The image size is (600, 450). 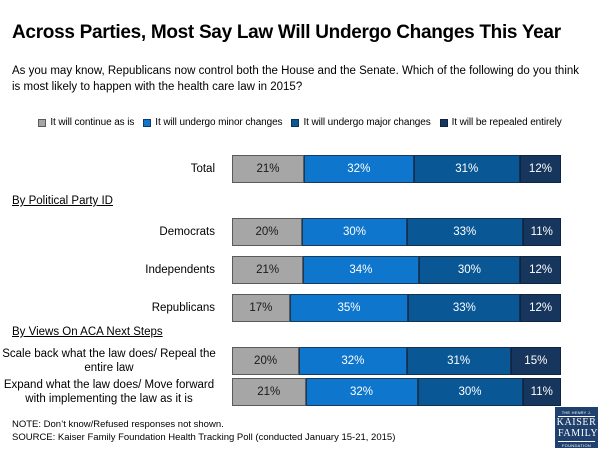 I want to click on legend-item-repealed-entirely: It will be repealed entirely, so click(x=500, y=122).